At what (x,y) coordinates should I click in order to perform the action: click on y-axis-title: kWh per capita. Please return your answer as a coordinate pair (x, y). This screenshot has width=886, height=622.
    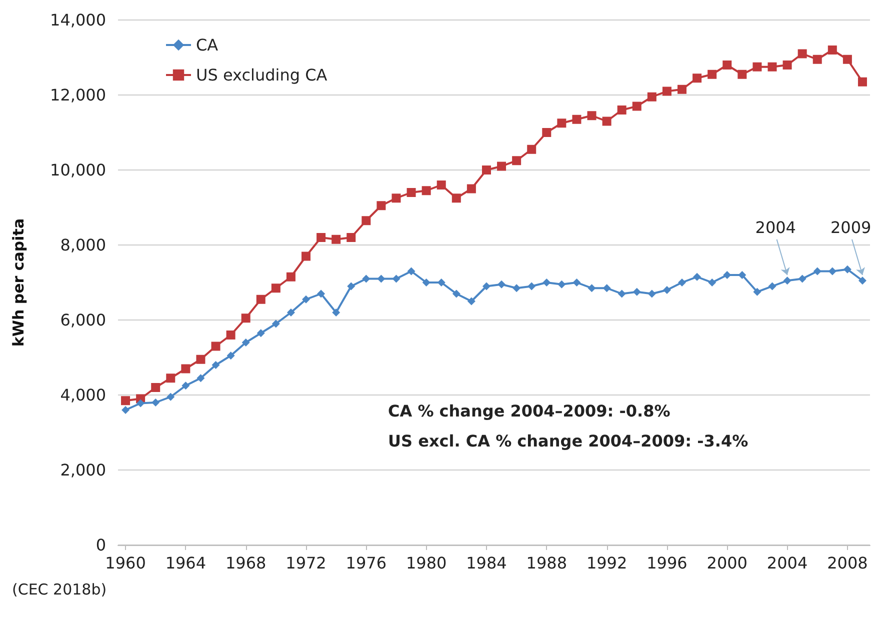
    Looking at the image, I should click on (19, 282).